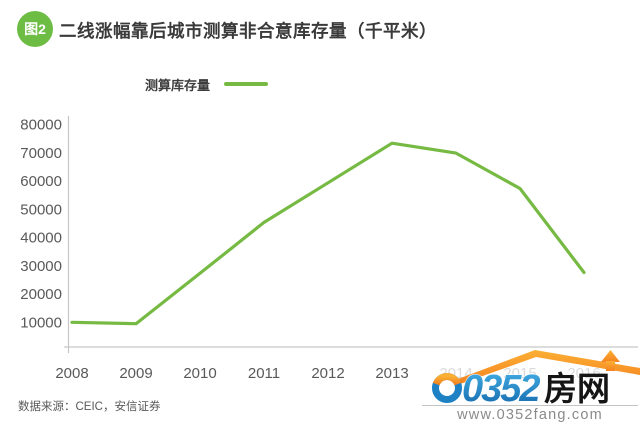 Image resolution: width=640 pixels, height=428 pixels. What do you see at coordinates (89, 407) in the screenshot?
I see `source-text: 数据来源：CEIC，安信证券` at bounding box center [89, 407].